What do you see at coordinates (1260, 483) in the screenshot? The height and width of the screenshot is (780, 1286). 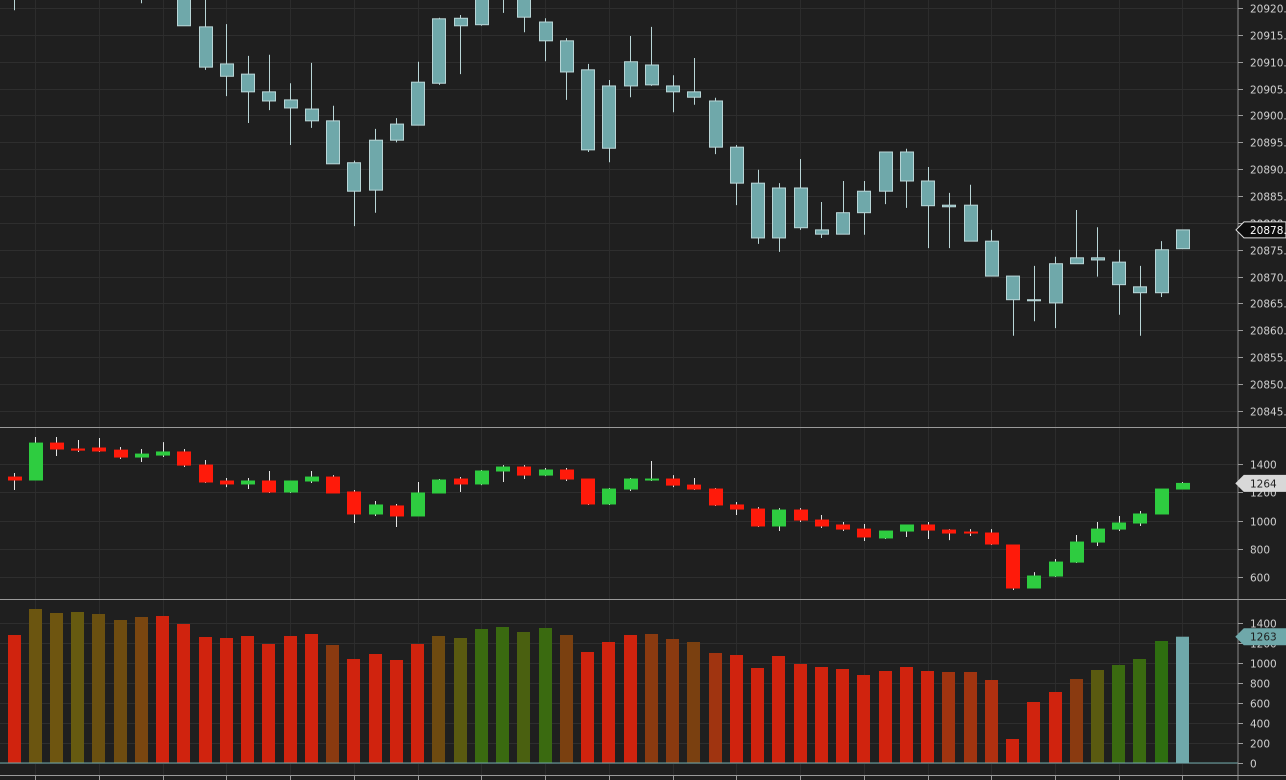 I see `last-value-badge` at bounding box center [1260, 483].